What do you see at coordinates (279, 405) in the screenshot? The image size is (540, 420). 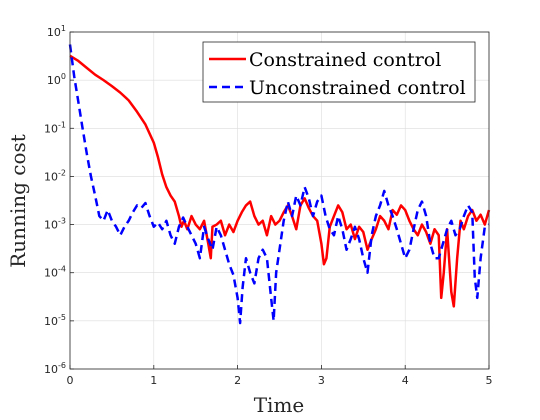 I see `x-axis-label: Time` at bounding box center [279, 405].